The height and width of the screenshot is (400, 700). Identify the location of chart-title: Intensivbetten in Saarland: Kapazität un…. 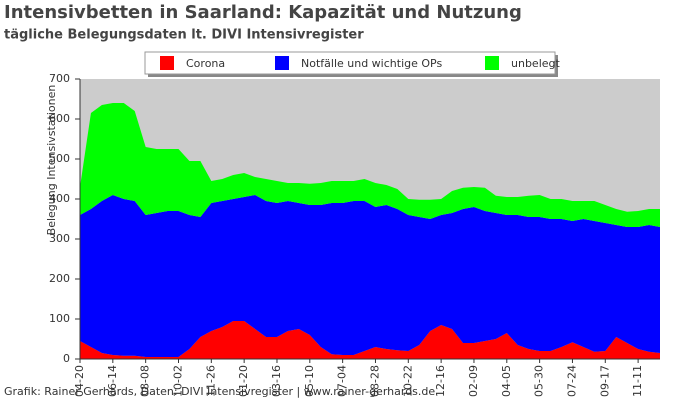
(263, 12).